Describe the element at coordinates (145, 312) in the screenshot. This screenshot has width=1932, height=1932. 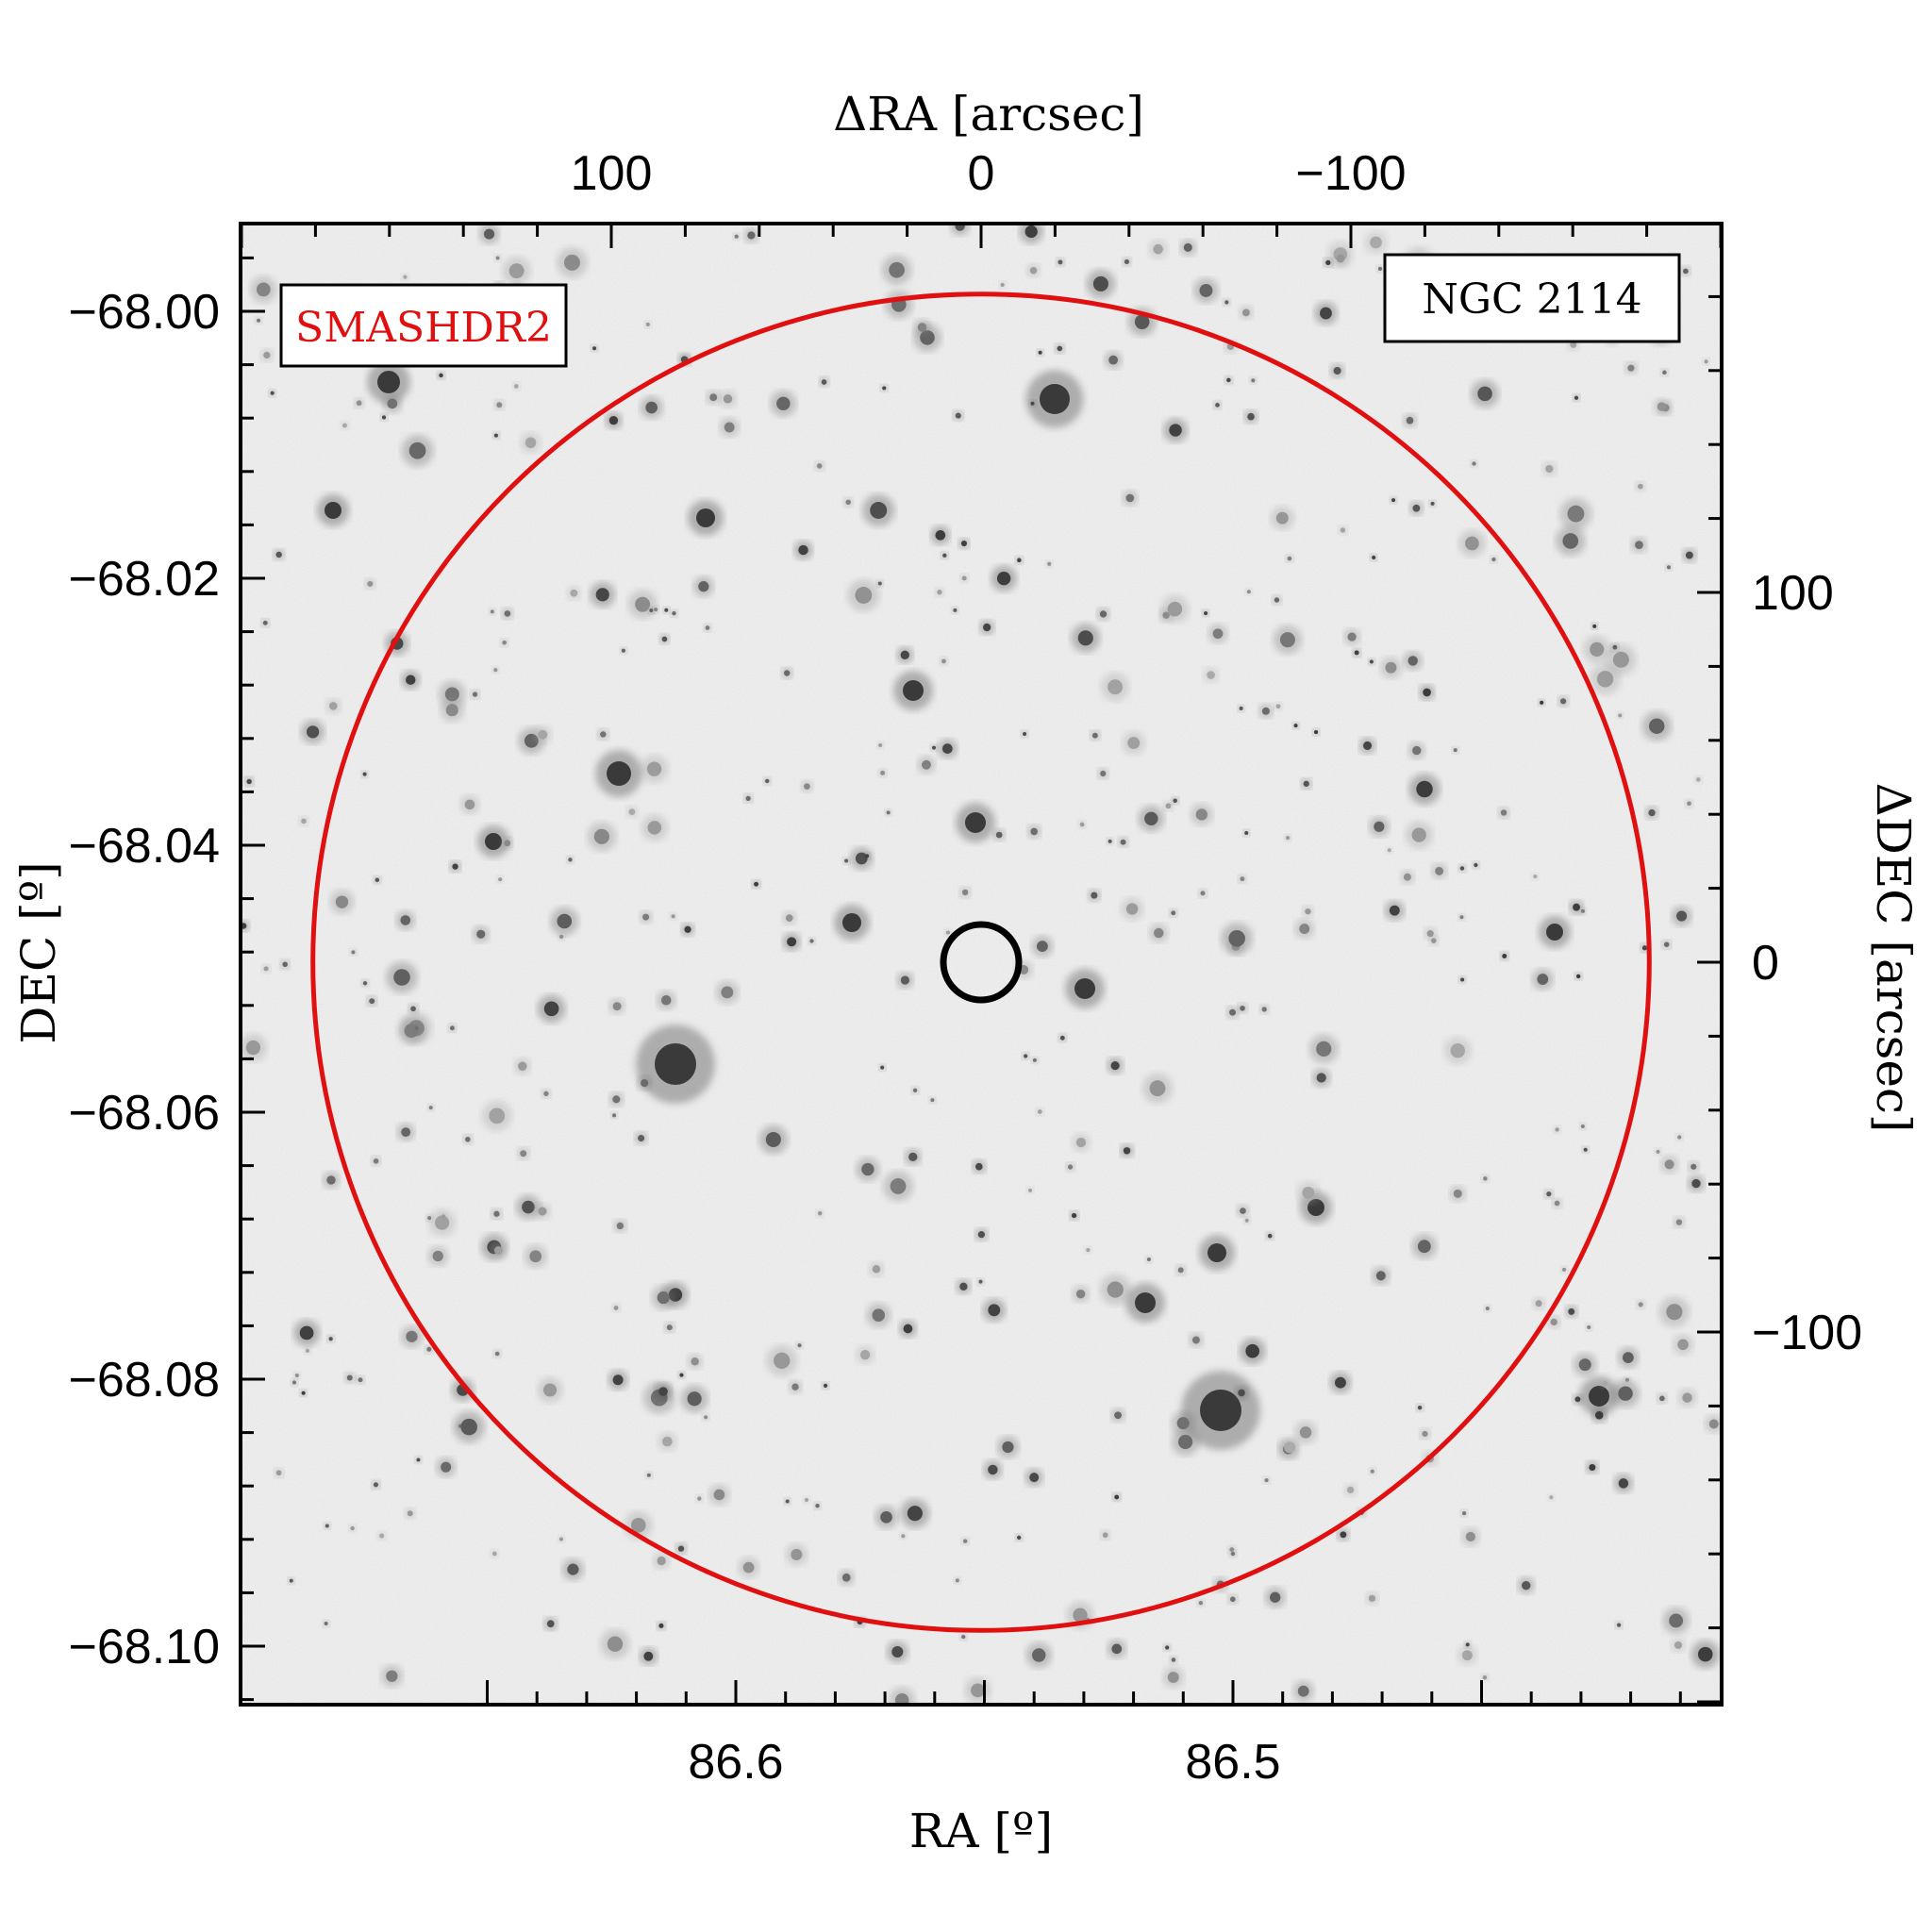
I see `dec-tick-label: −68.00` at that location.